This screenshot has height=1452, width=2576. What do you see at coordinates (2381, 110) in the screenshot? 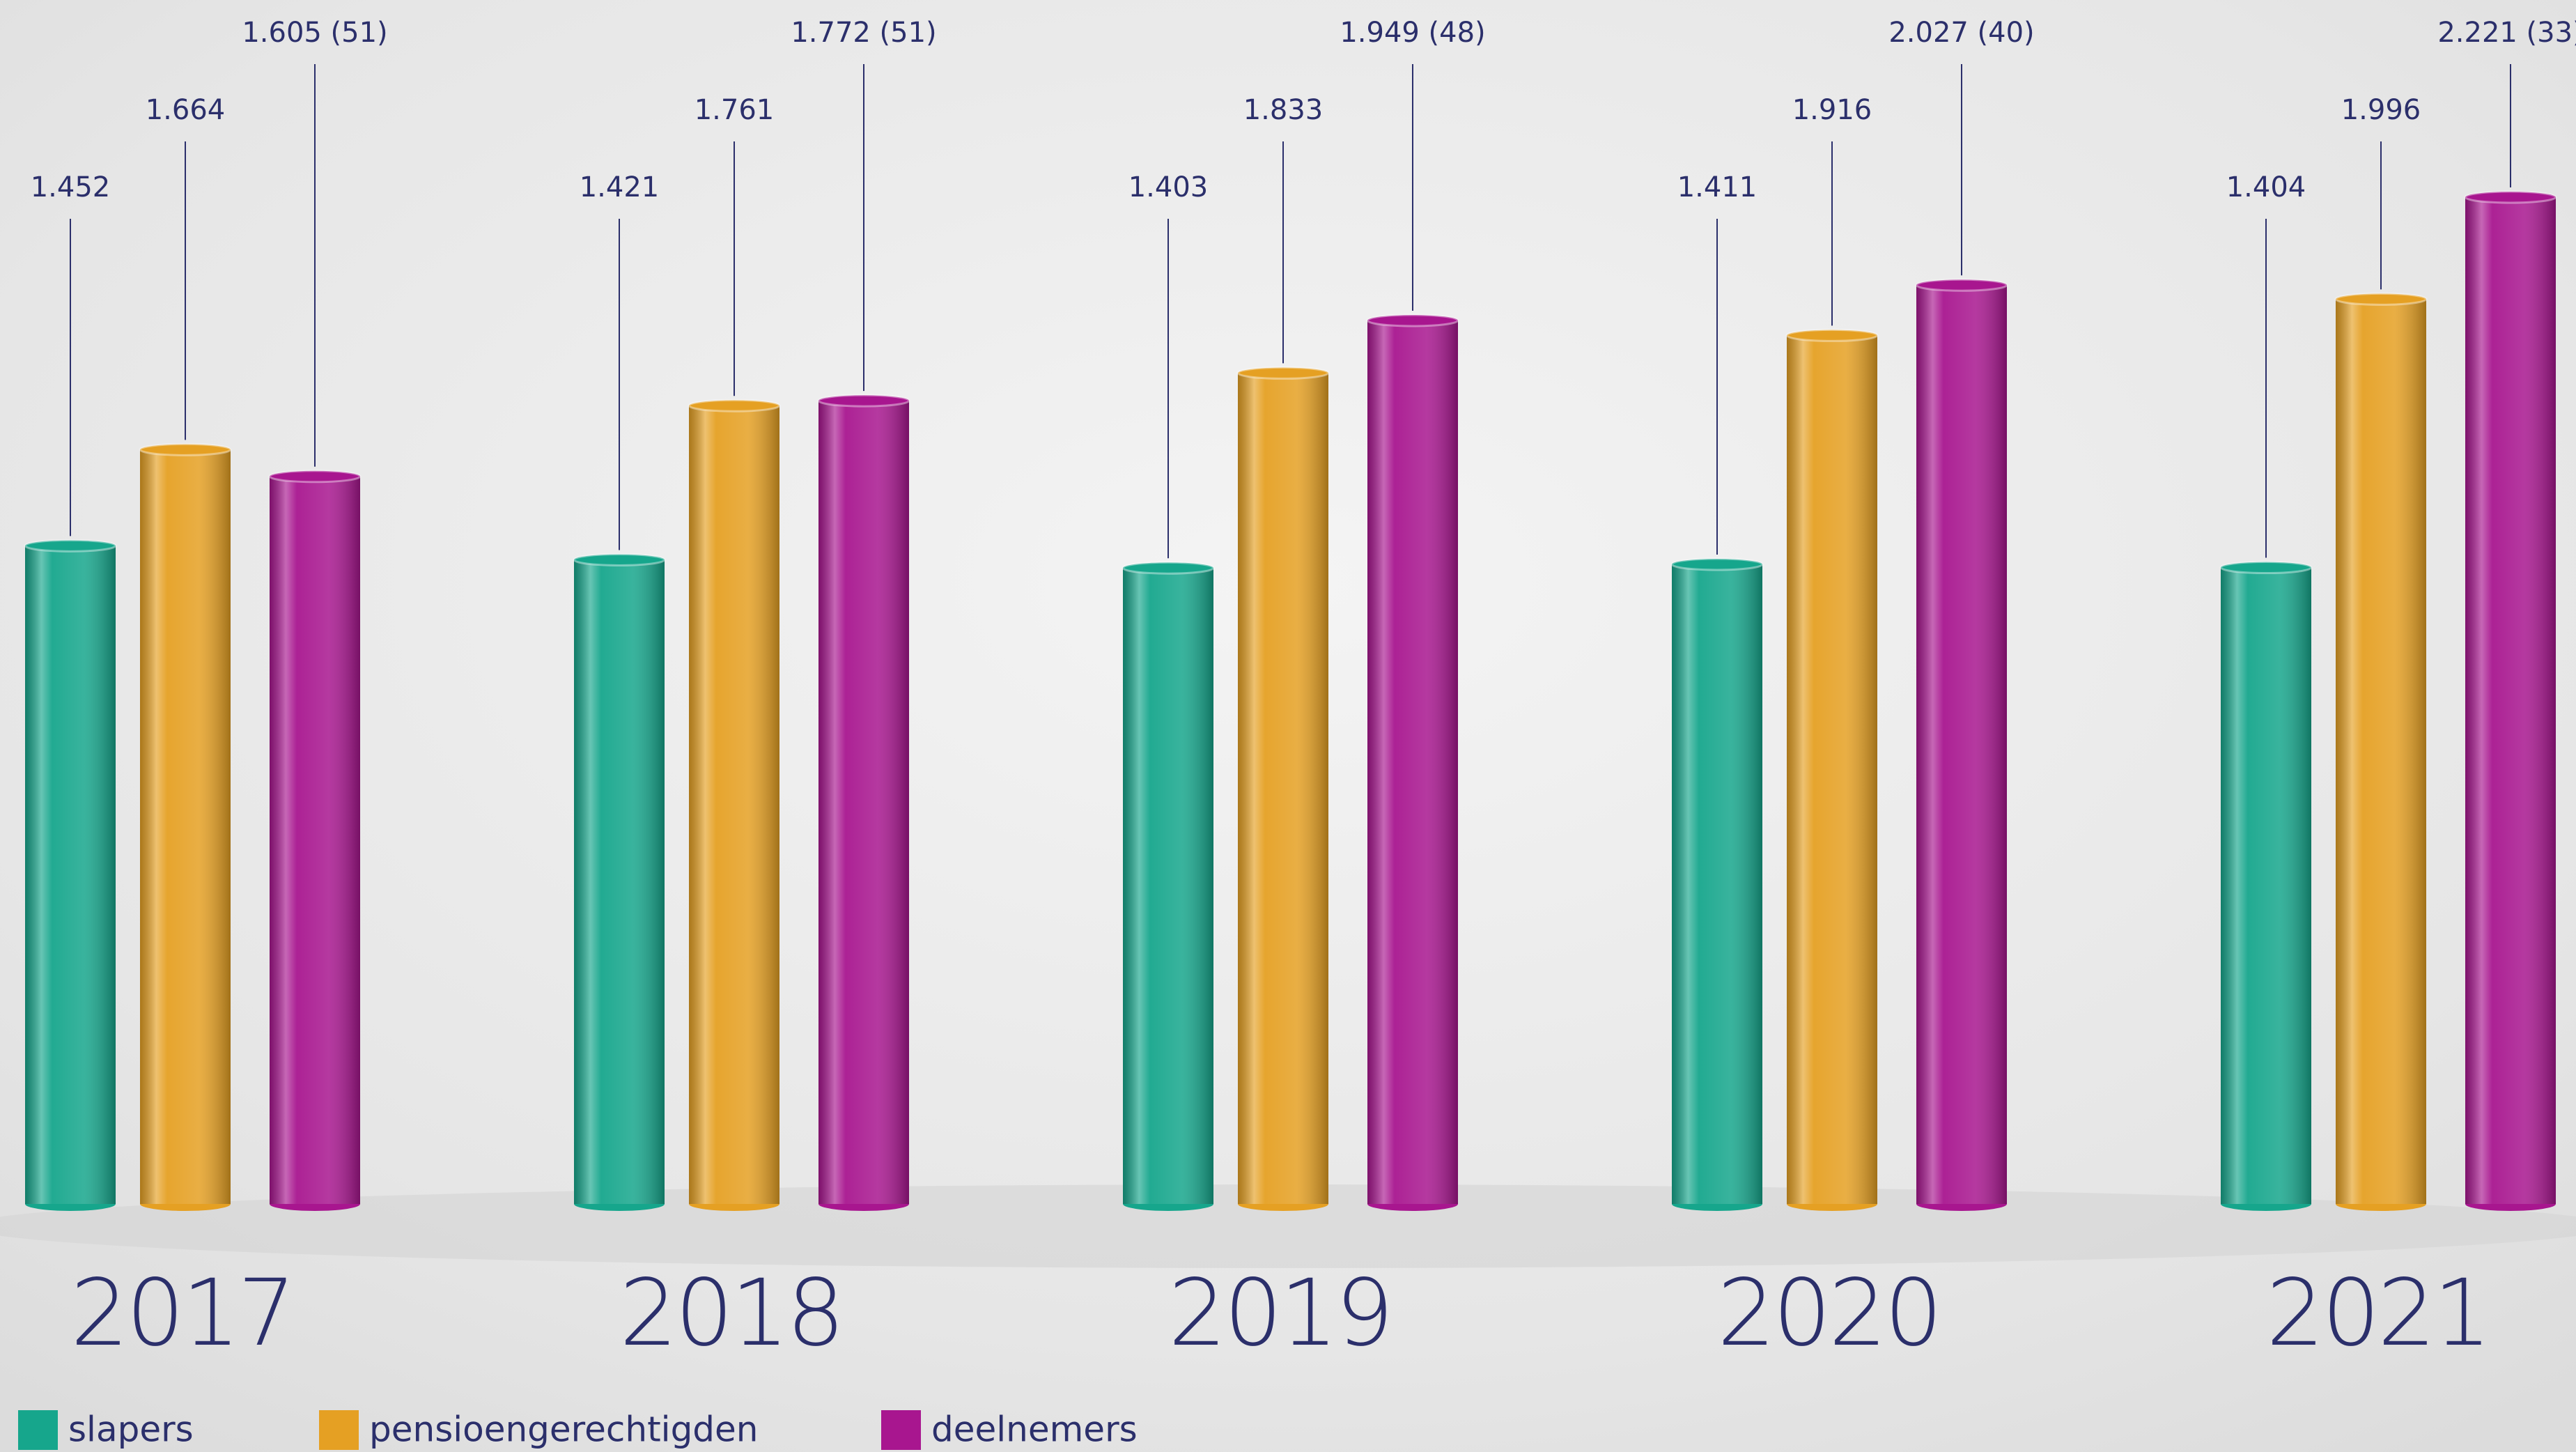
I see `value-label: 1.996` at bounding box center [2381, 110].